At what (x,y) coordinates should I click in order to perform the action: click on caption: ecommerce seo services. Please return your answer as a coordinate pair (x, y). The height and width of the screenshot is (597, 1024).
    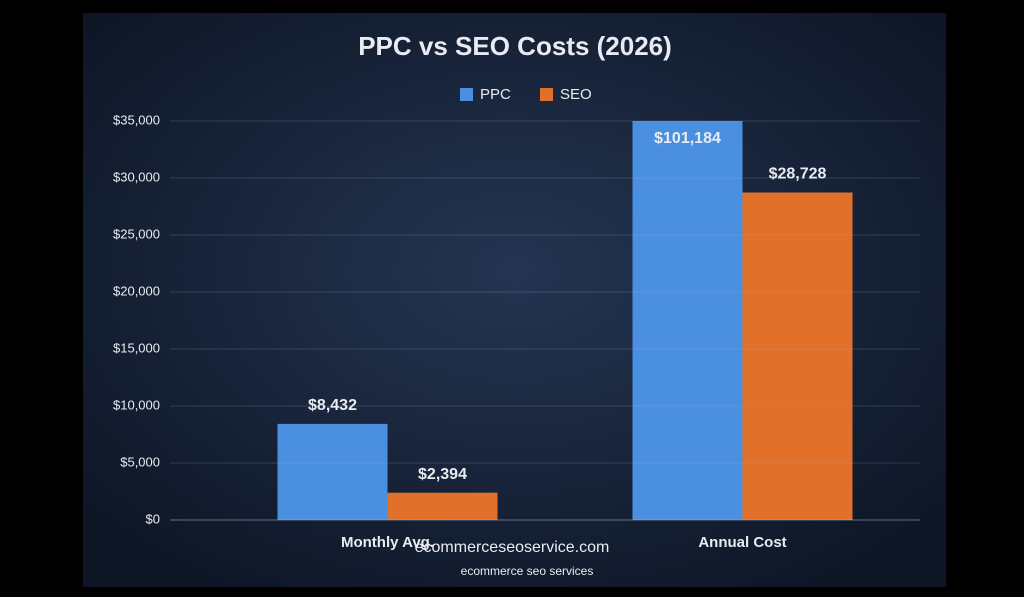
    Looking at the image, I should click on (527, 571).